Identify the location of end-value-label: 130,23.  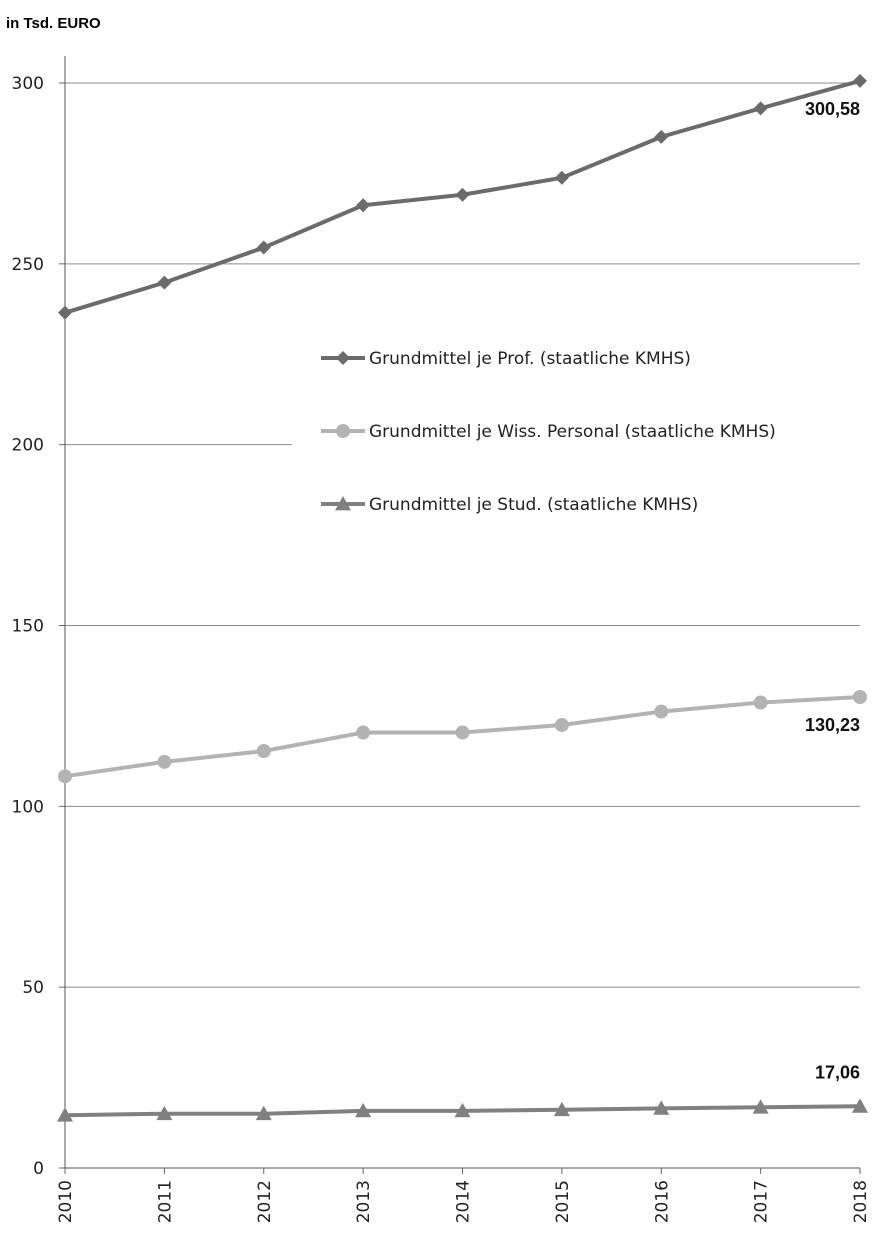
(832, 725).